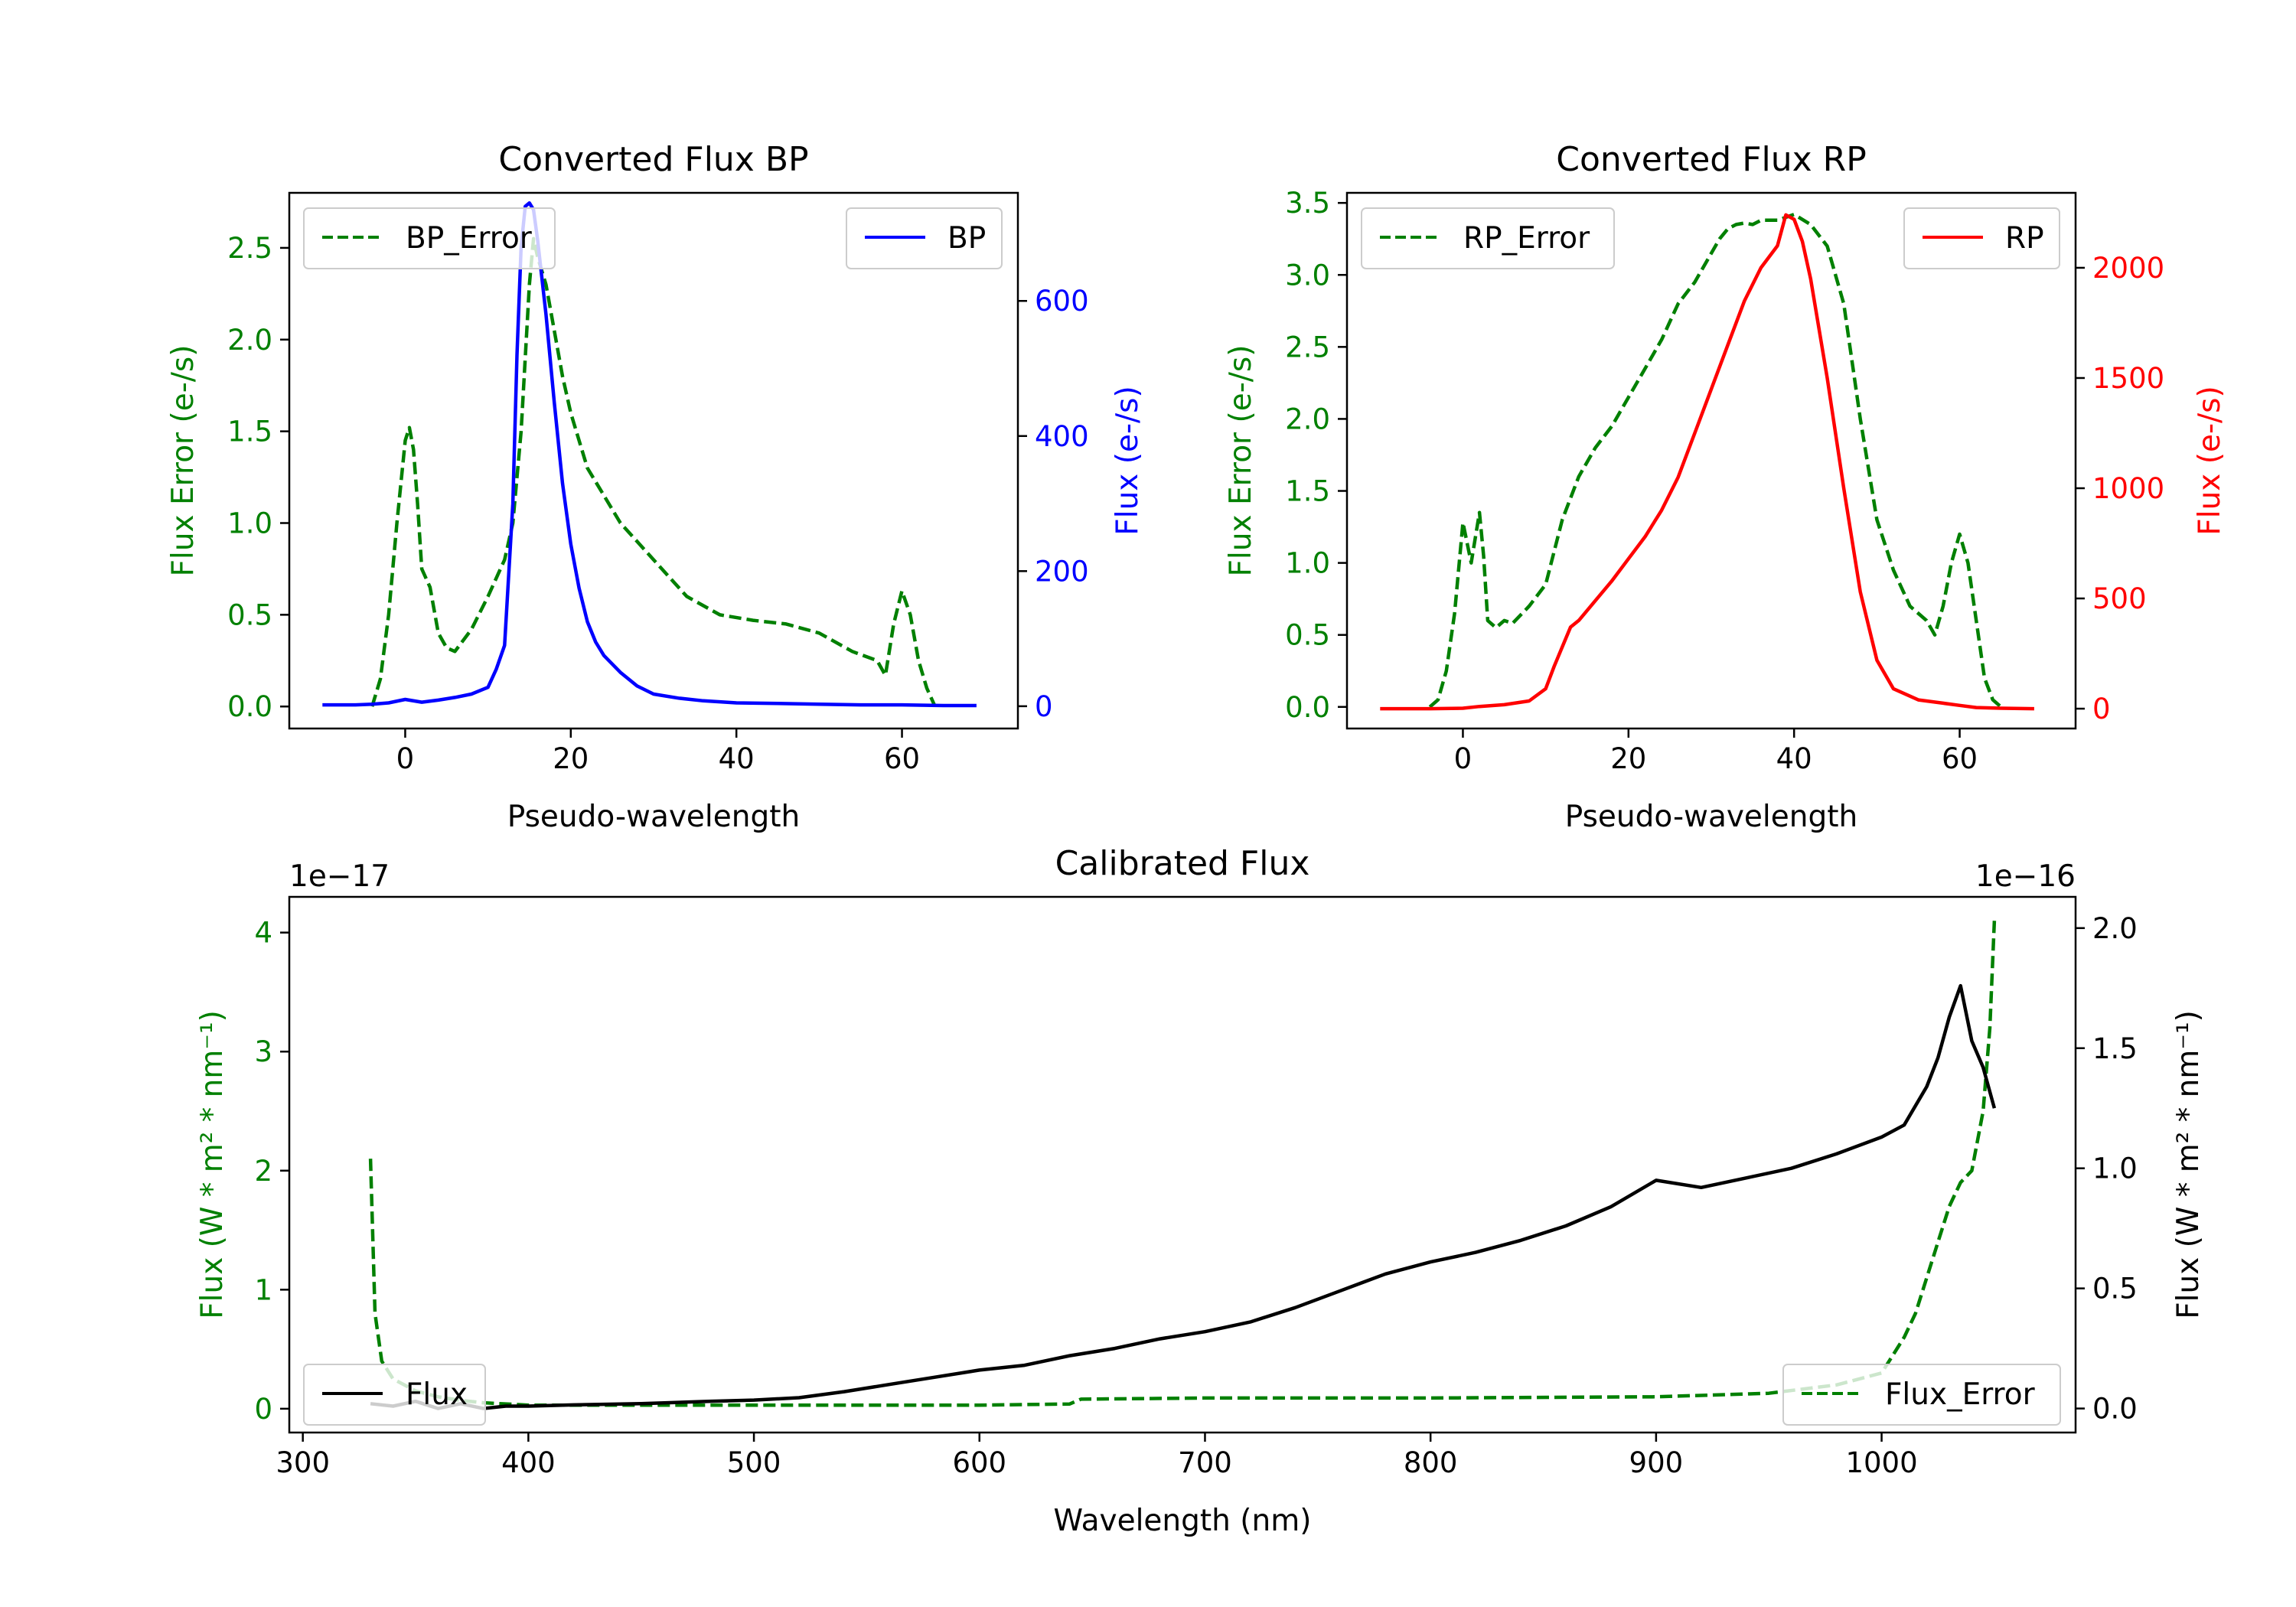 This screenshot has height=1607, width=2296. What do you see at coordinates (1307, 563) in the screenshot?
I see `rp-ytick-left-label: 1.0` at bounding box center [1307, 563].